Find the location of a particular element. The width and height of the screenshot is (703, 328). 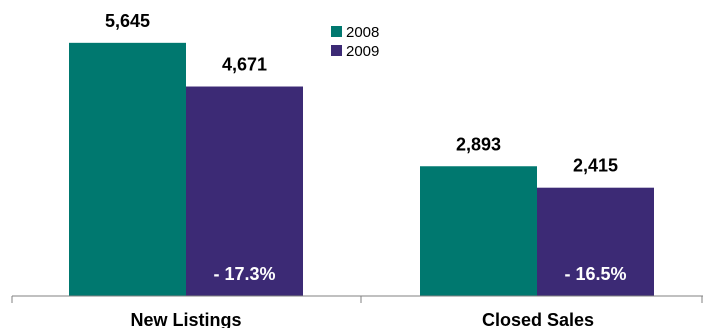

legend-swatch-2009 is located at coordinates (336, 50).